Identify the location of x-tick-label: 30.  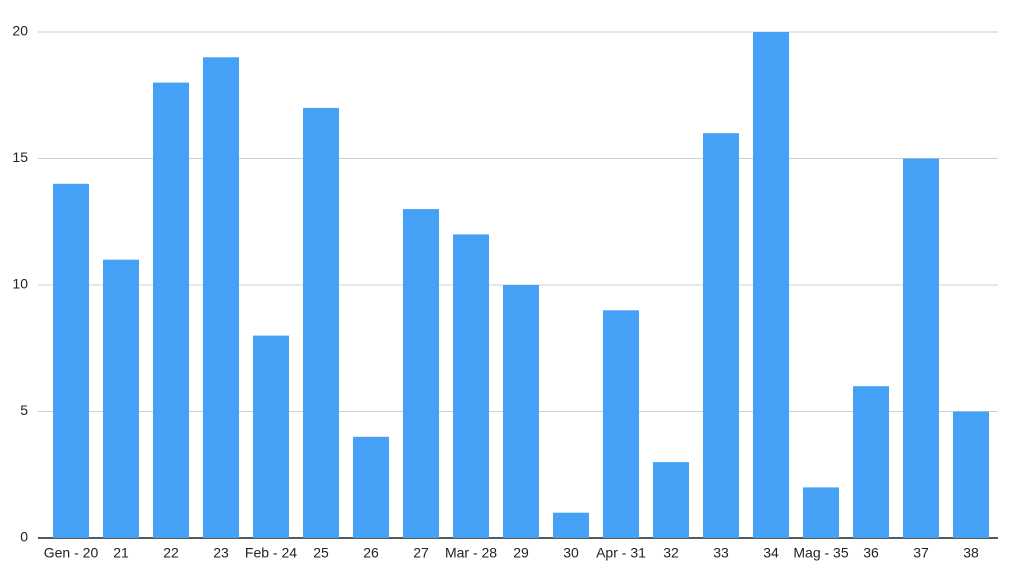
(571, 553).